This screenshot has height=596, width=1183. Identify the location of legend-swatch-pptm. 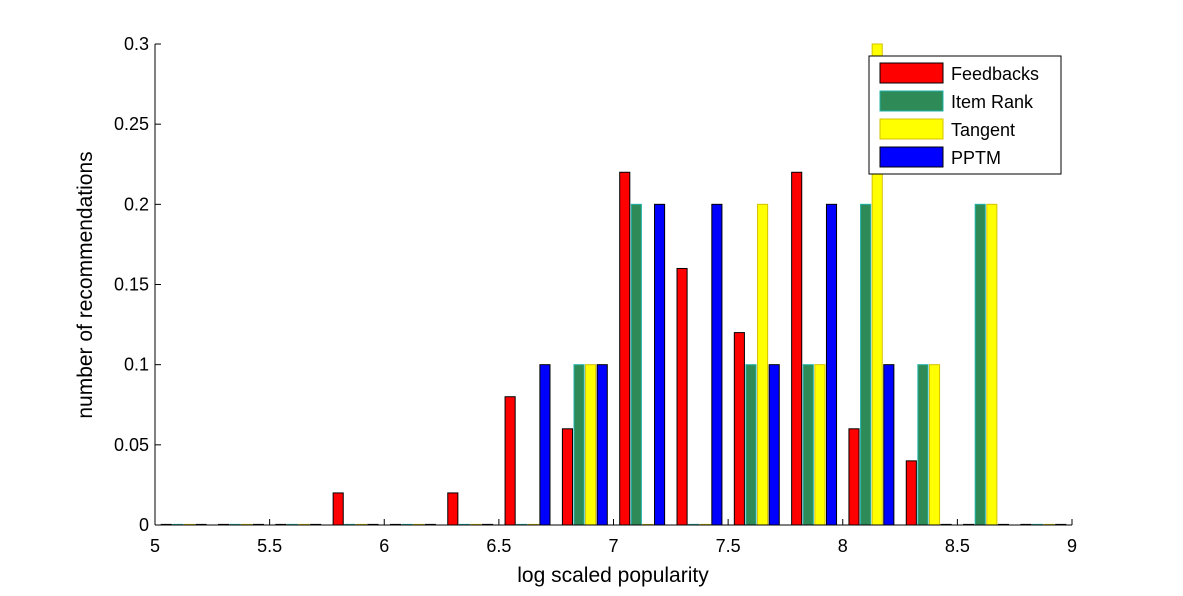
(911, 157).